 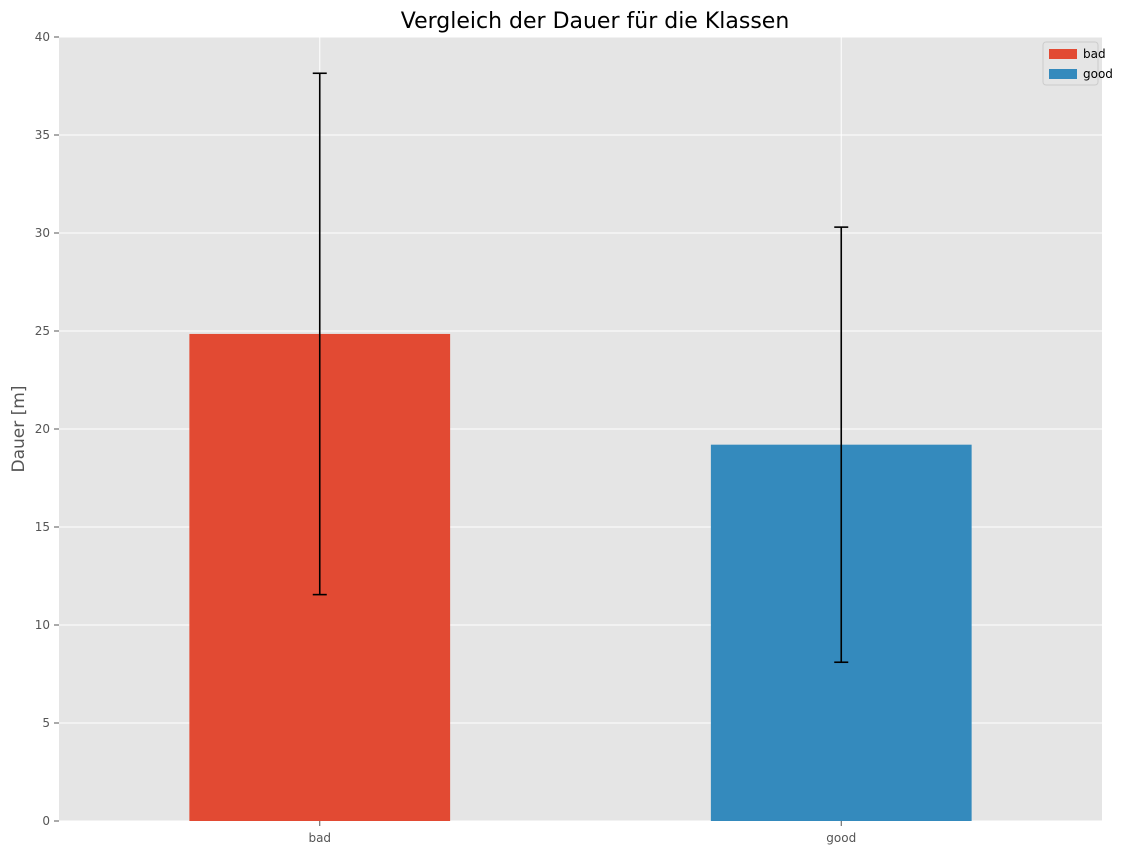 I want to click on y-tick-label: 5, so click(x=46, y=723).